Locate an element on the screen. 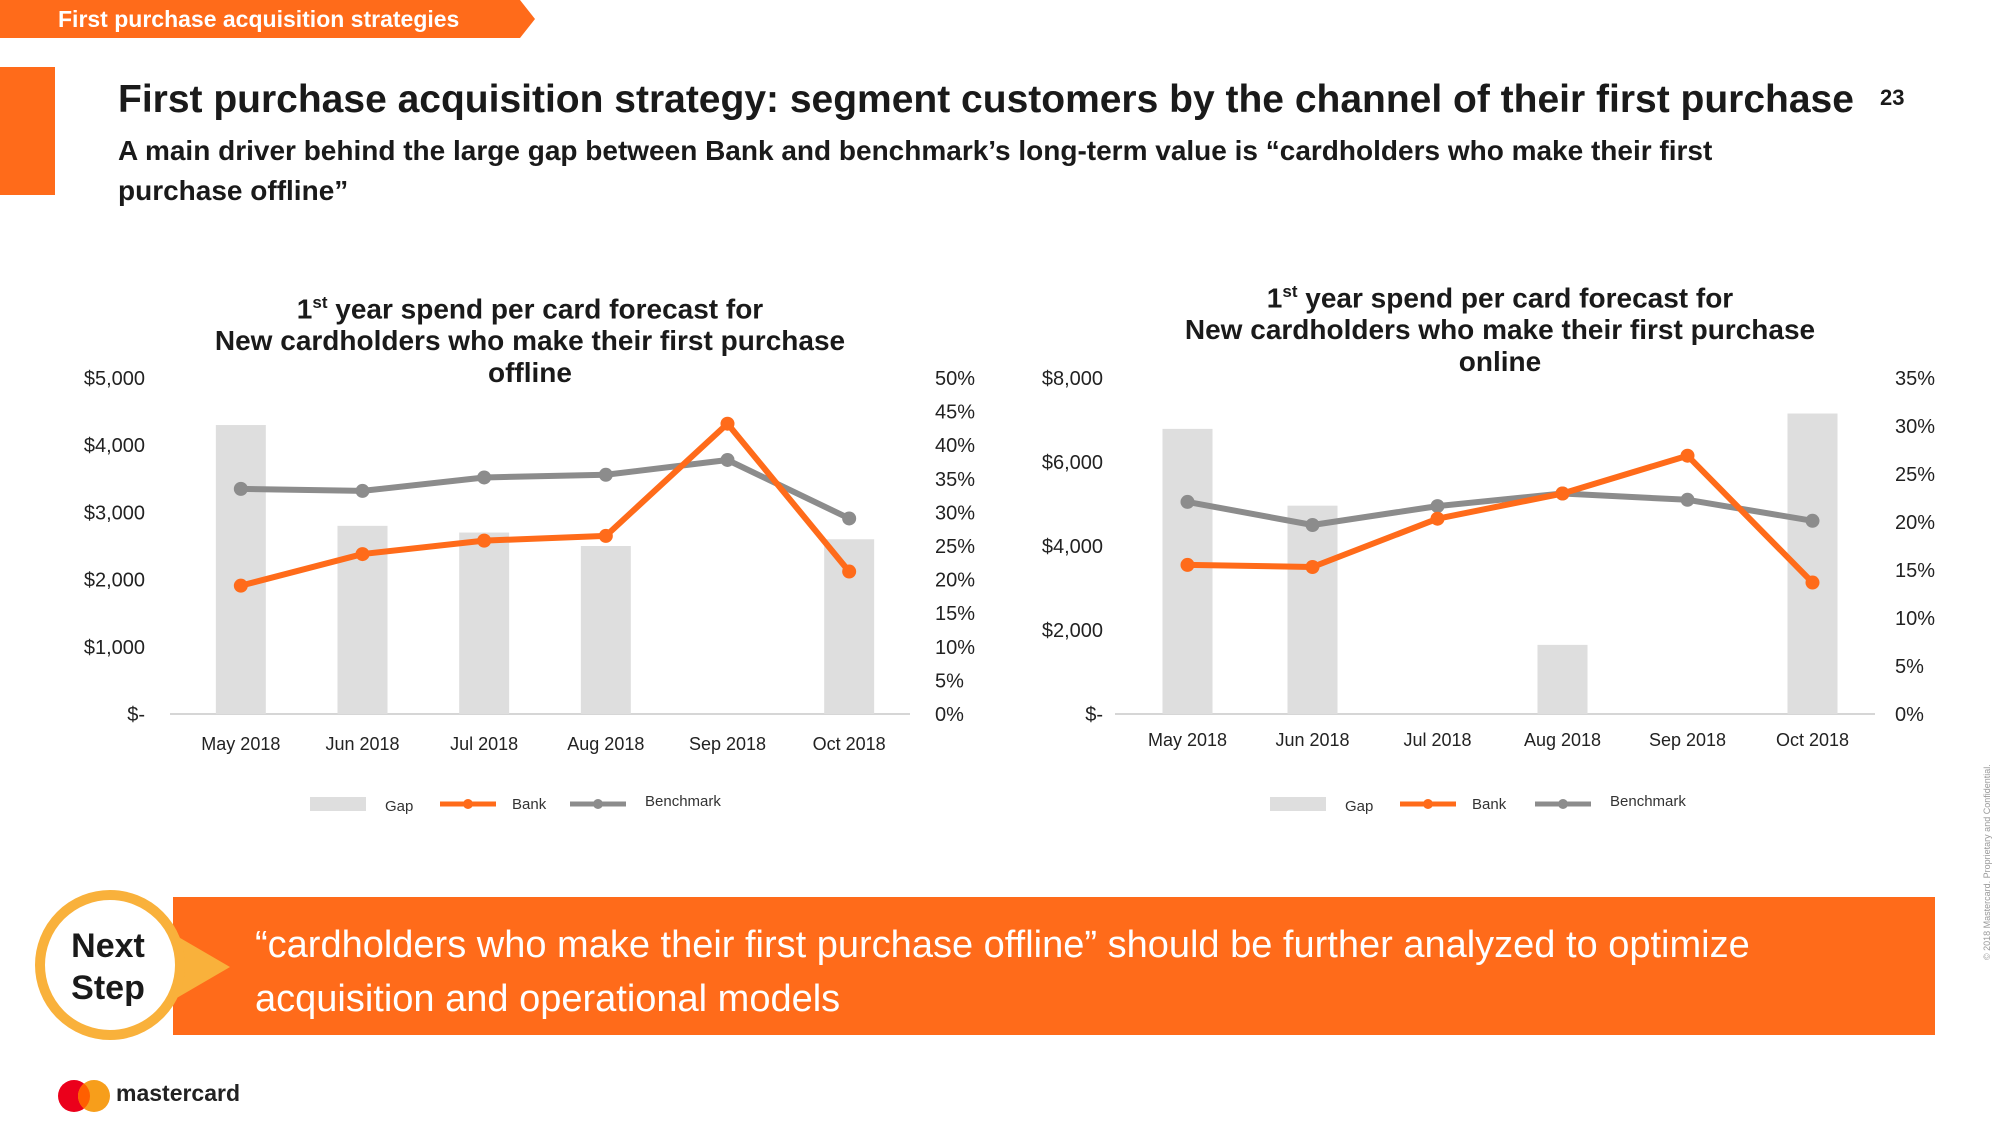 Image resolution: width=2000 pixels, height=1125 pixels. chart-2-legend-bank-marker is located at coordinates (1428, 804).